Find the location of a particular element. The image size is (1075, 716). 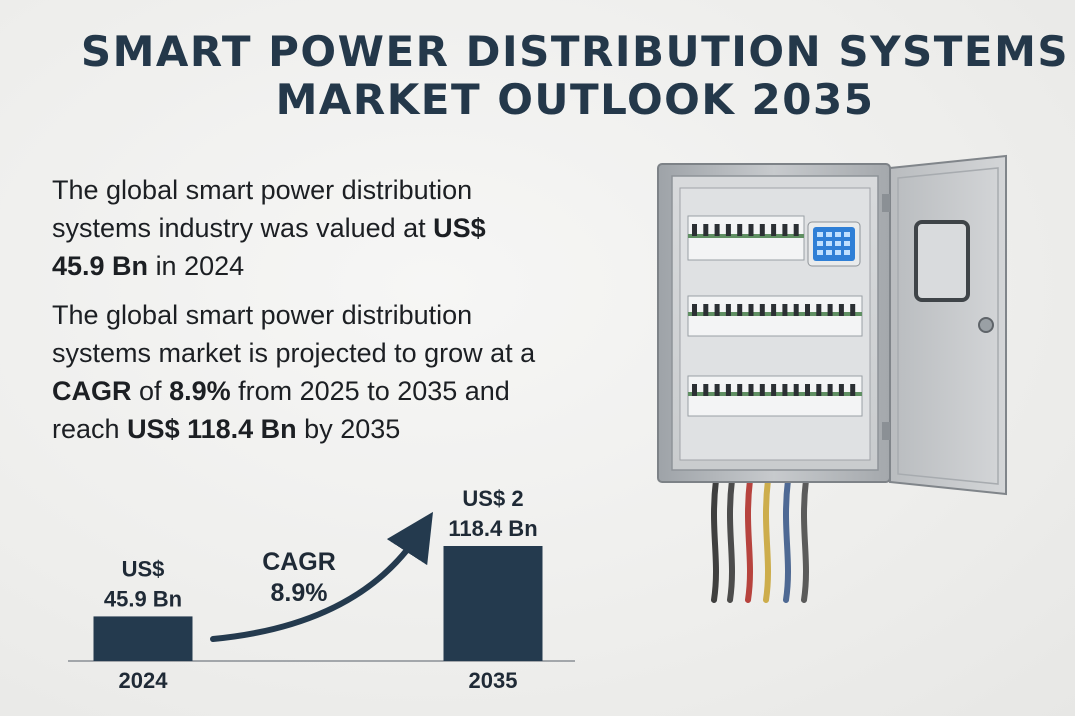

cagr-annotation-line-2: 8.9% is located at coordinates (299, 593).